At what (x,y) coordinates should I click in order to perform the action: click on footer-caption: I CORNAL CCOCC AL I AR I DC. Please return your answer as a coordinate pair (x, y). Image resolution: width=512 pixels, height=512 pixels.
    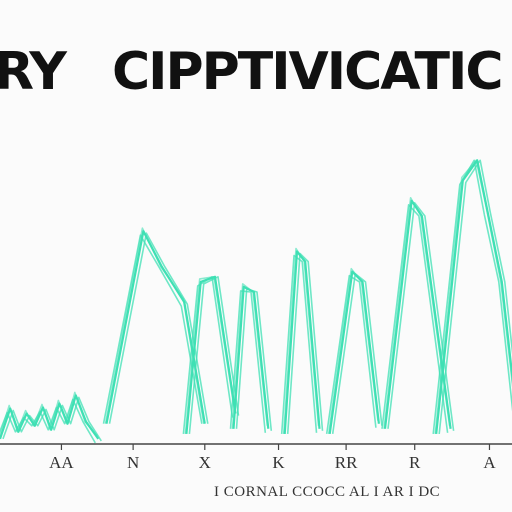
    Looking at the image, I should click on (327, 492).